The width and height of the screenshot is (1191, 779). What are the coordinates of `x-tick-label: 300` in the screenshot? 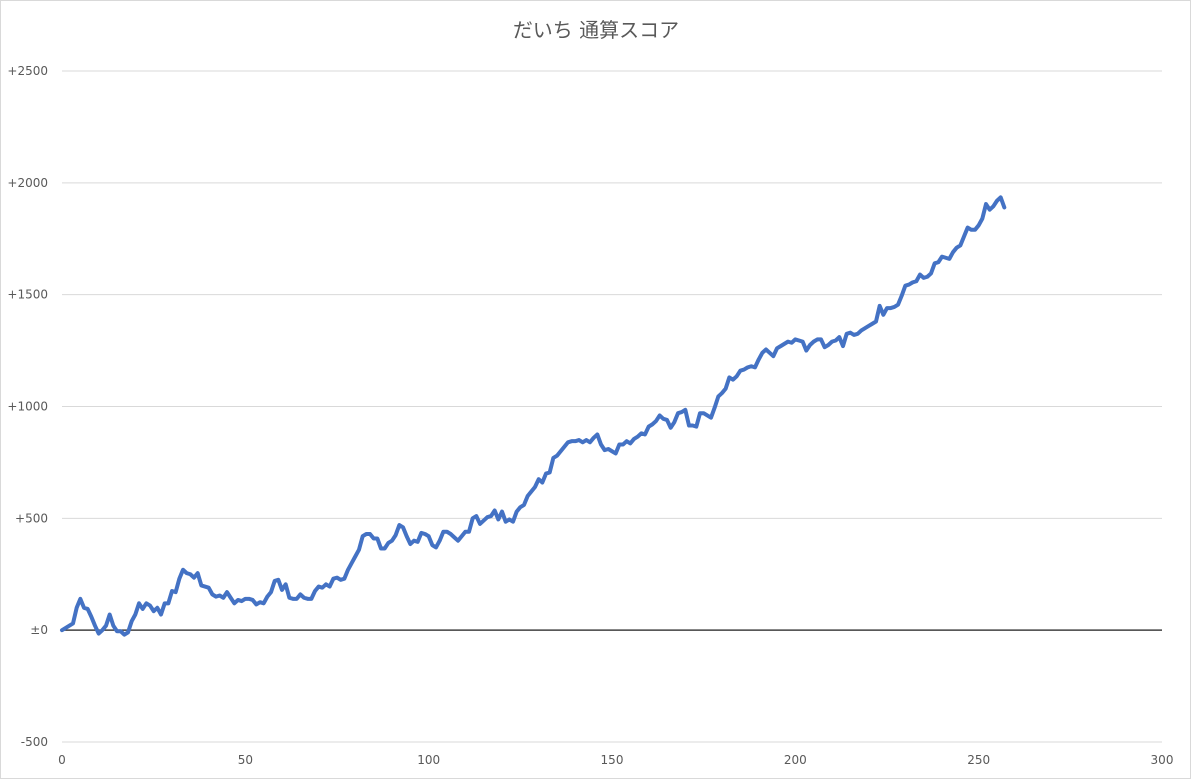 It's located at (1162, 760).